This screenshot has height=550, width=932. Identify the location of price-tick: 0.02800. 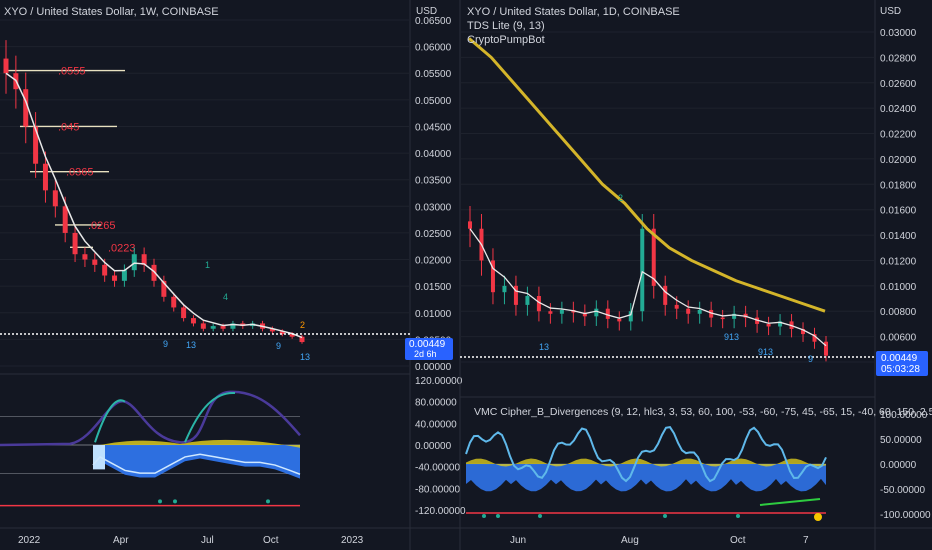
(898, 58).